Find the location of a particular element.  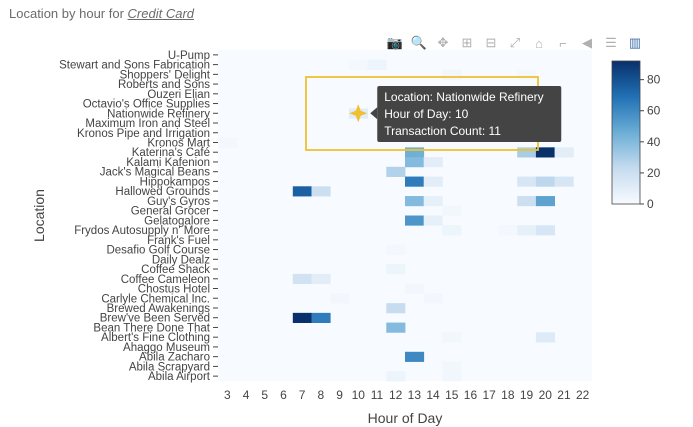

x-tick-label: 3 is located at coordinates (227, 395).